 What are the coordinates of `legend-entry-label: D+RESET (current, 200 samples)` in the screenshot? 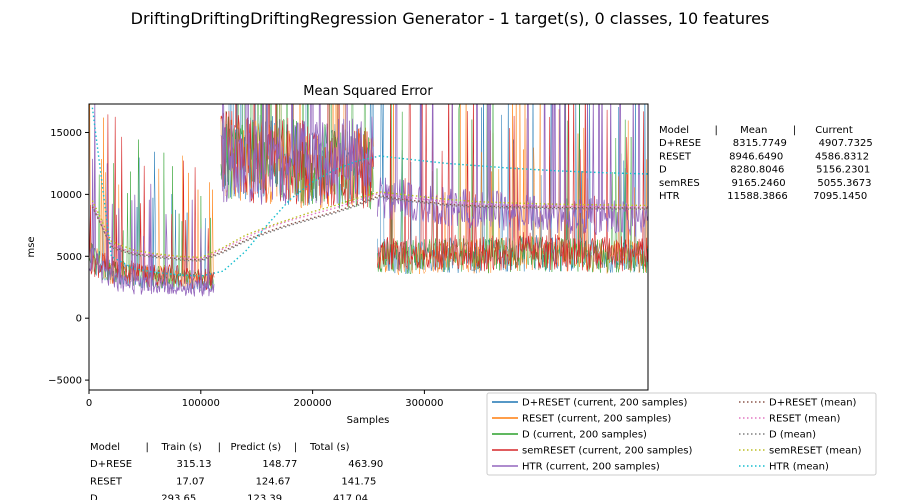 It's located at (604, 403).